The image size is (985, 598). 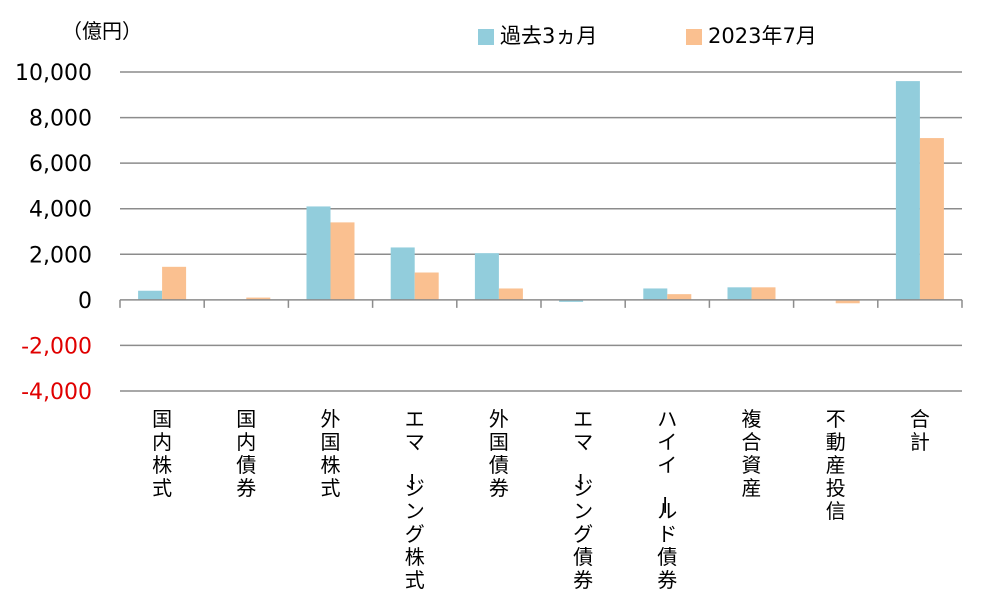 What do you see at coordinates (541, 303) in the screenshot?
I see `x-axis` at bounding box center [541, 303].